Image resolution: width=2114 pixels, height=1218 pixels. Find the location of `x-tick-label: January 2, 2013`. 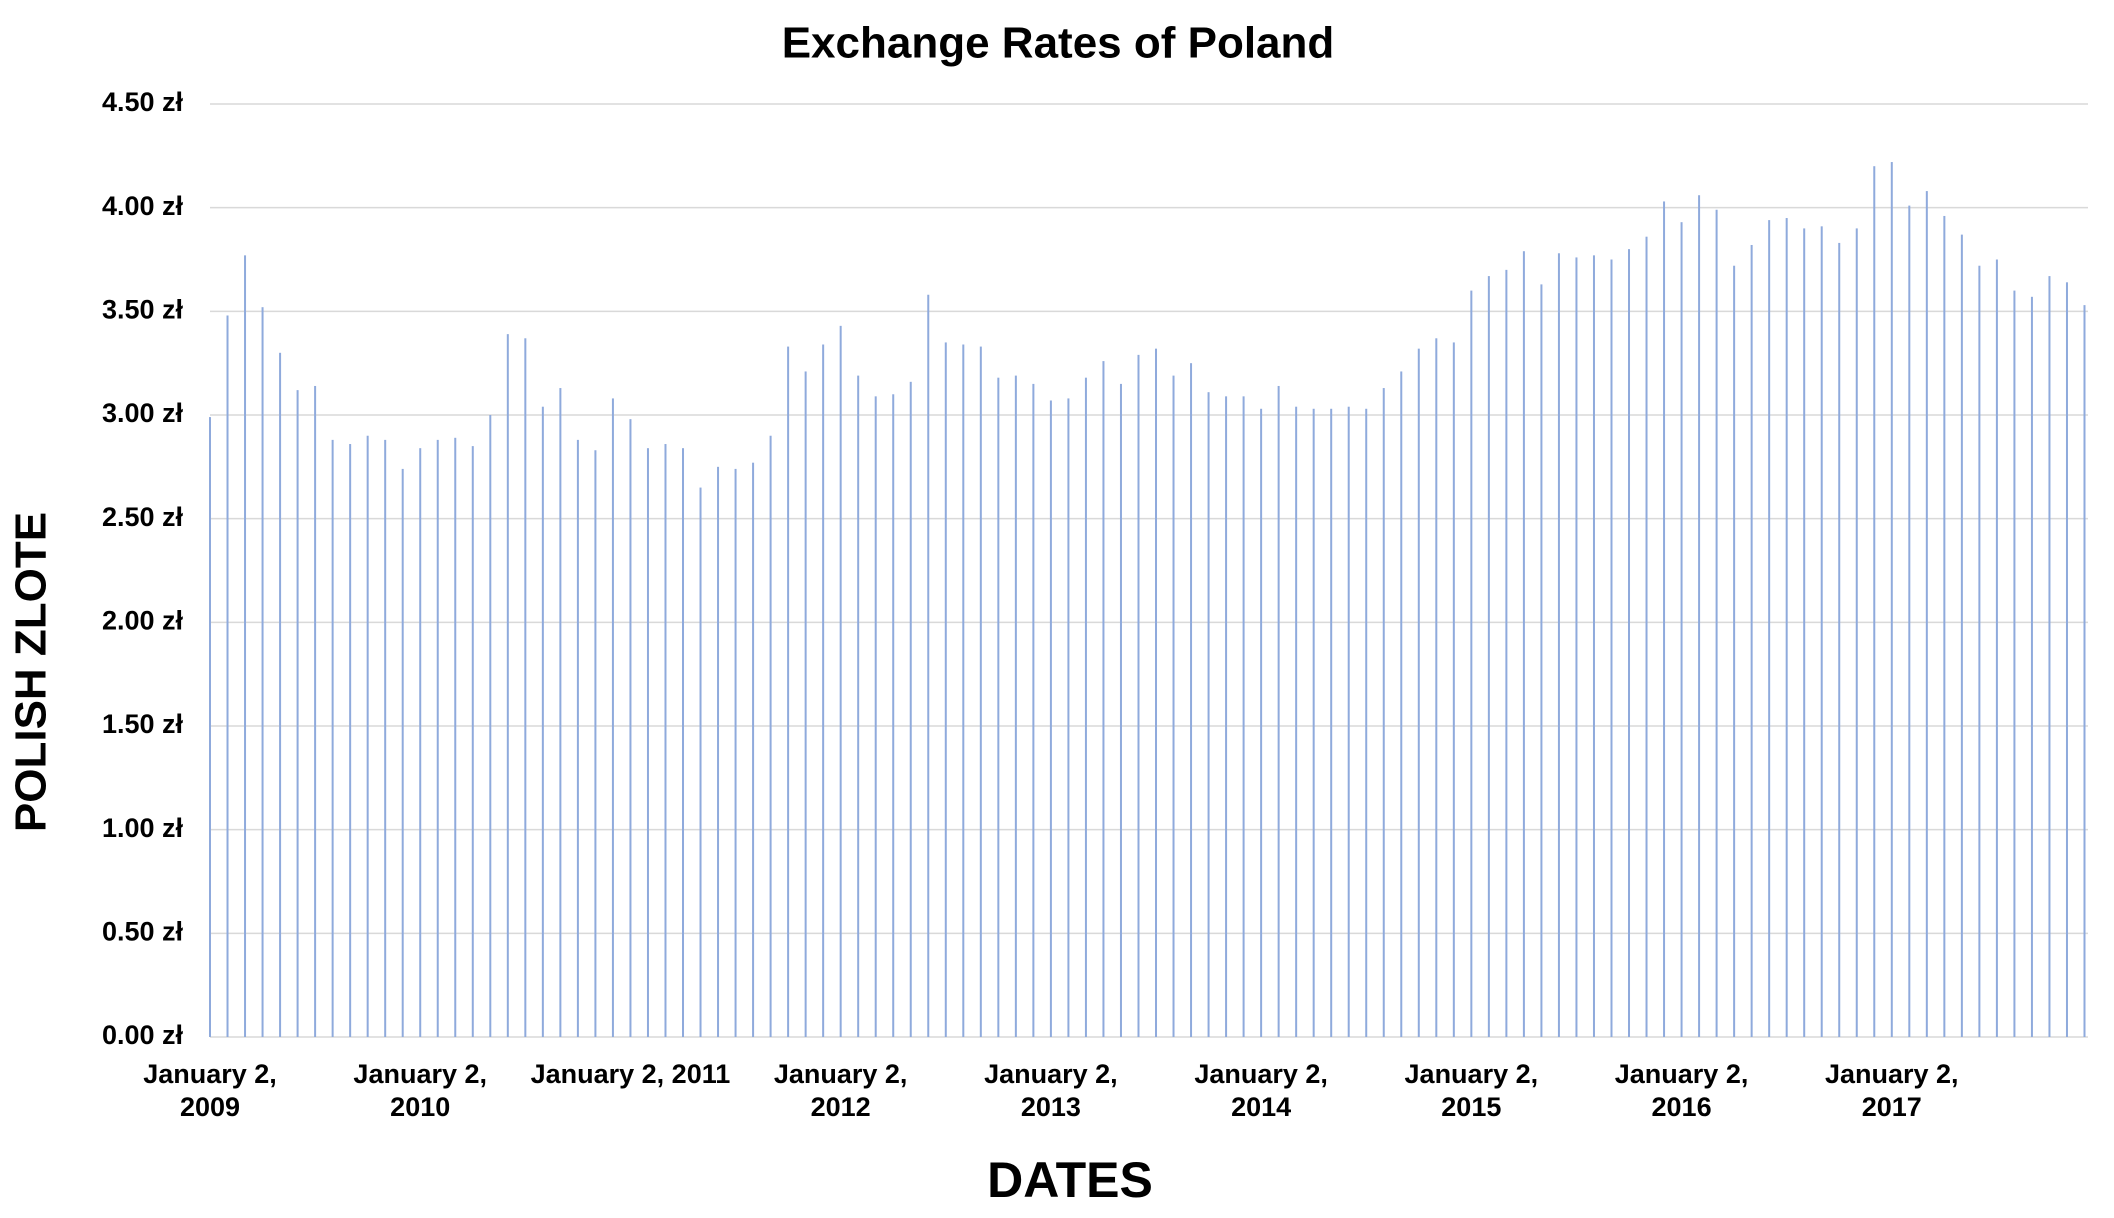

x-tick-label: January 2, 2013 is located at coordinates (1051, 1090).